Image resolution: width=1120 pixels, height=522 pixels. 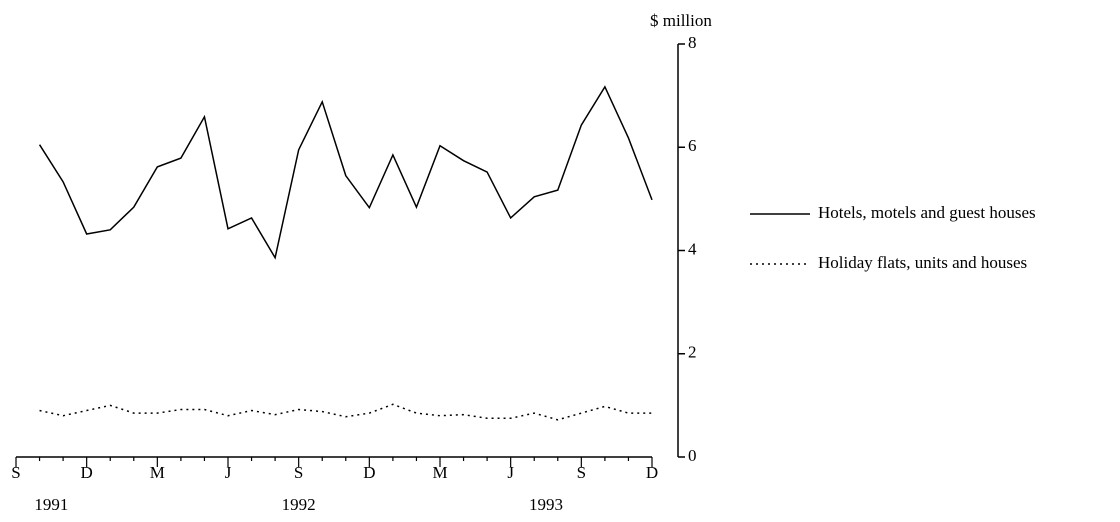 I want to click on legend-label: Hotels, motels and guest houses, so click(x=927, y=212).